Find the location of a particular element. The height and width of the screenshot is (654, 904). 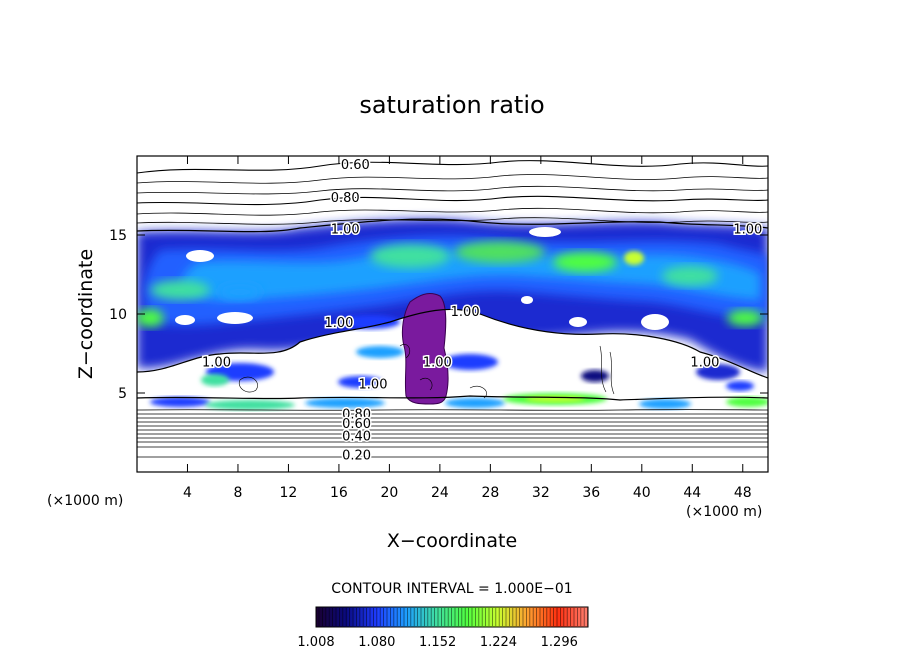

x-tick-label: 24 is located at coordinates (440, 493).